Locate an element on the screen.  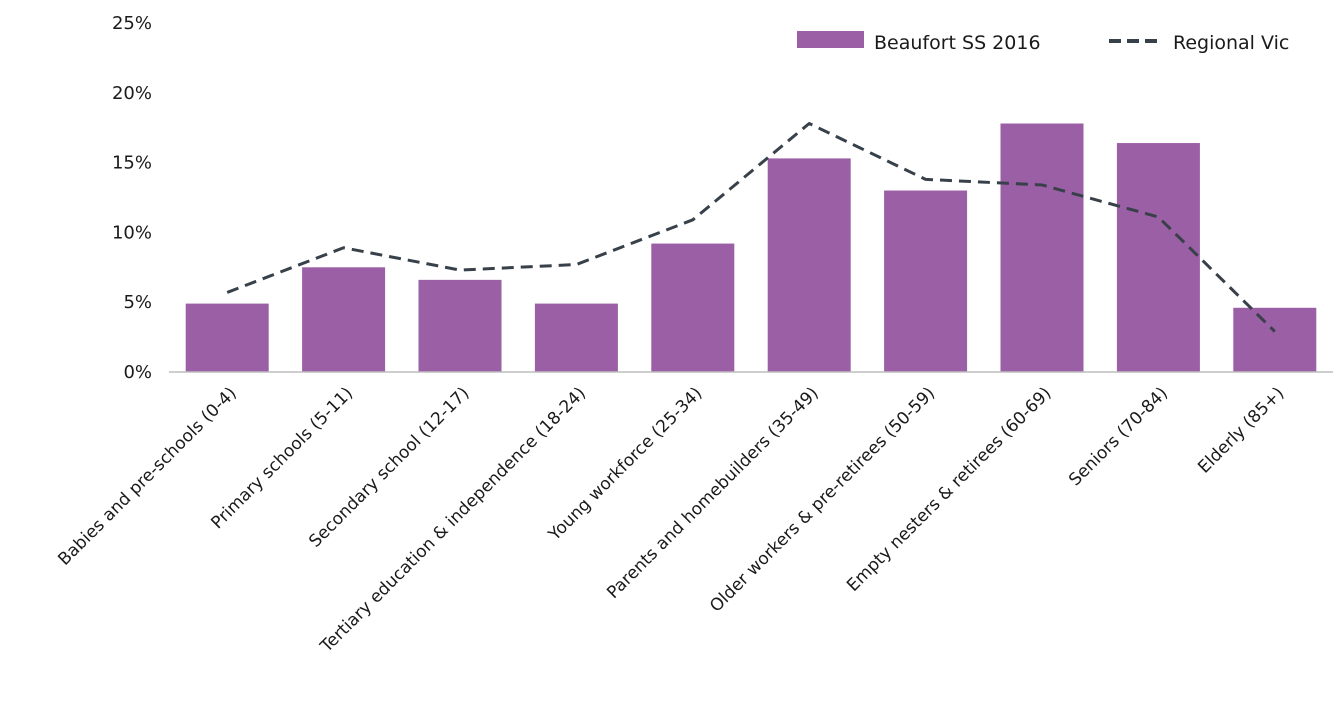
y-tick-label: 0% is located at coordinates (137, 372).